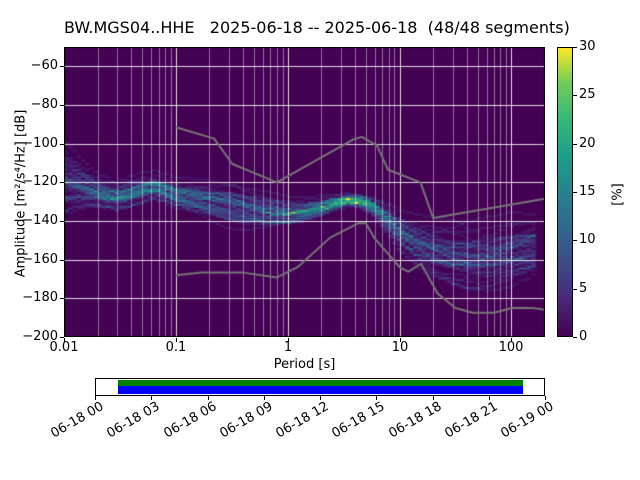 This screenshot has height=480, width=640. Describe the element at coordinates (320, 383) in the screenshot. I see `coverage-data-bar` at that location.